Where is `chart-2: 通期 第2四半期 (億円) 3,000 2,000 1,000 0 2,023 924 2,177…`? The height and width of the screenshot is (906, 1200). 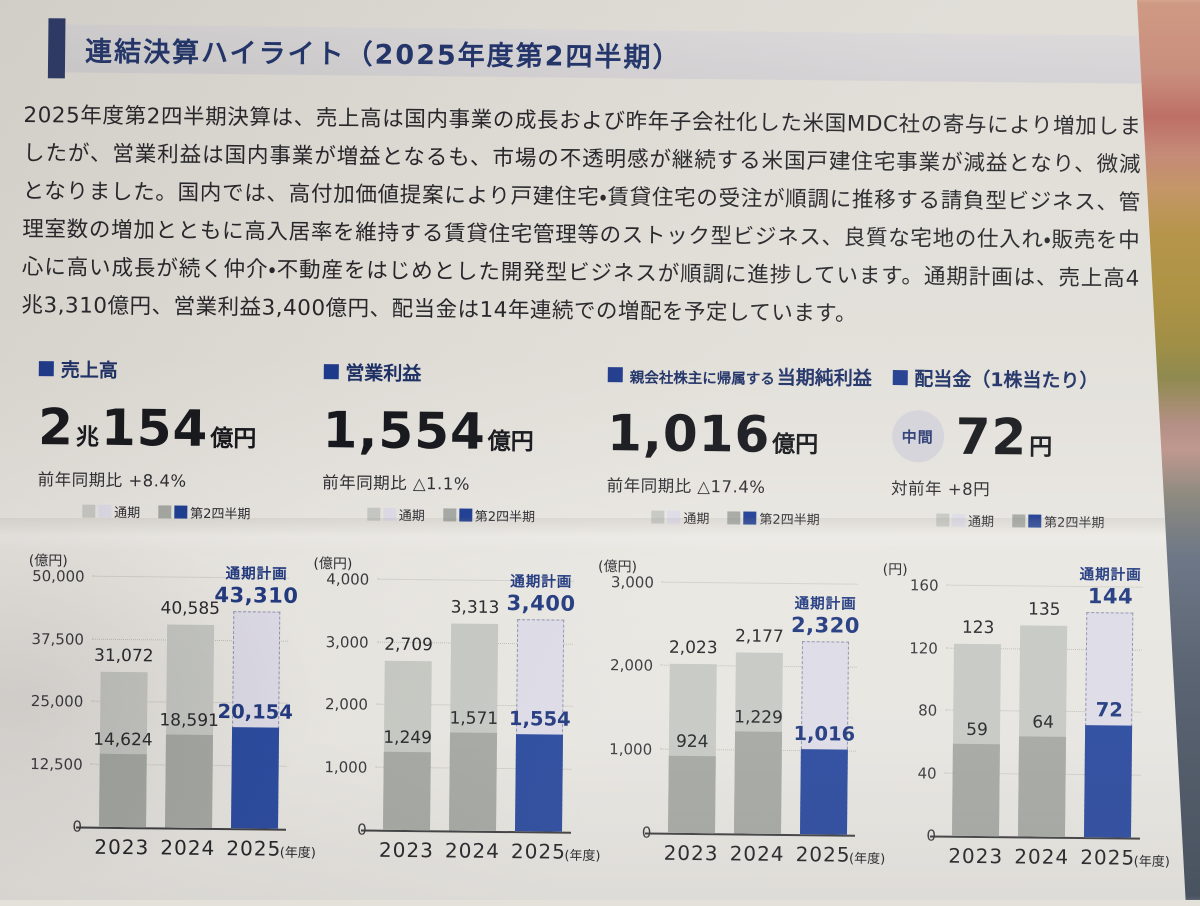
chart-2: 通期 第2四半期 (億円) 3,000 2,000 1,000 0 2,023 924 2,177… is located at coordinates (740, 688).